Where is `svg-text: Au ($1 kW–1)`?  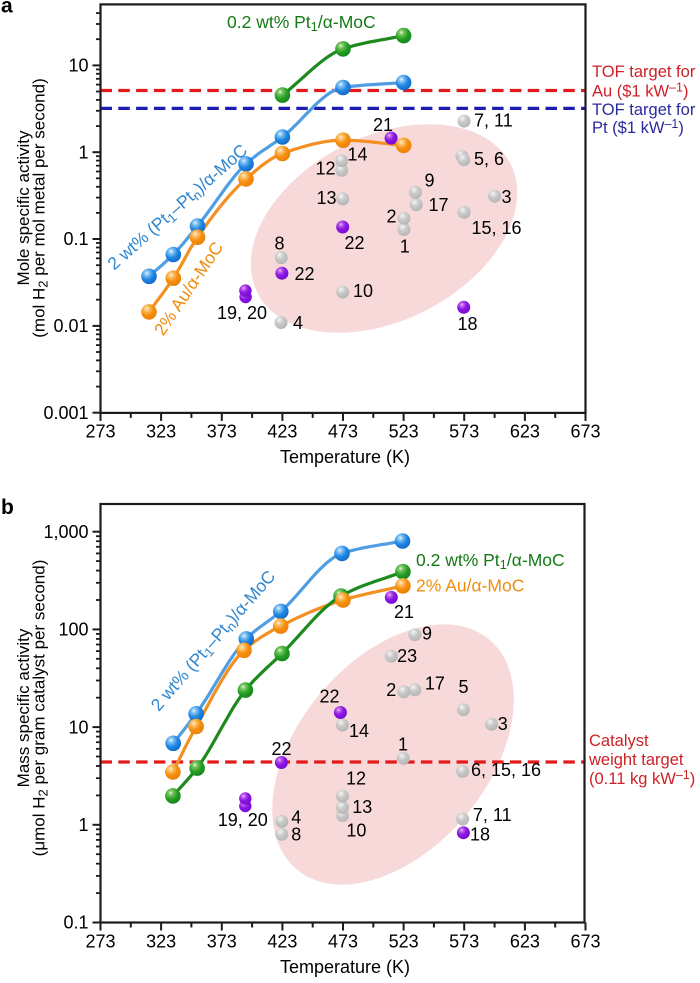
svg-text: Au ($1 kW–1) is located at coordinates (640, 91).